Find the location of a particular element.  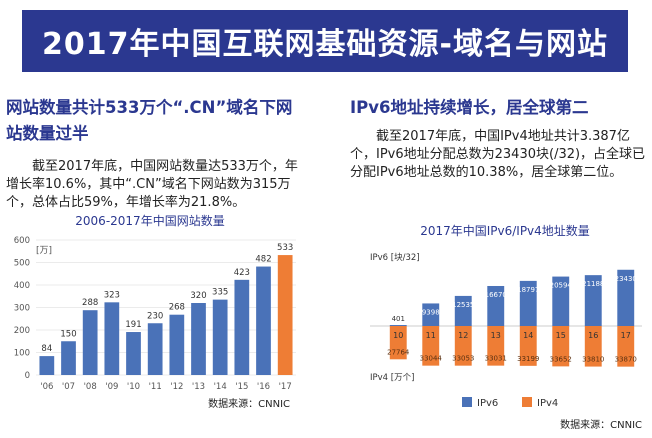

right-heading: IPv6地址持续增长，居全球第二 is located at coordinates (469, 107).